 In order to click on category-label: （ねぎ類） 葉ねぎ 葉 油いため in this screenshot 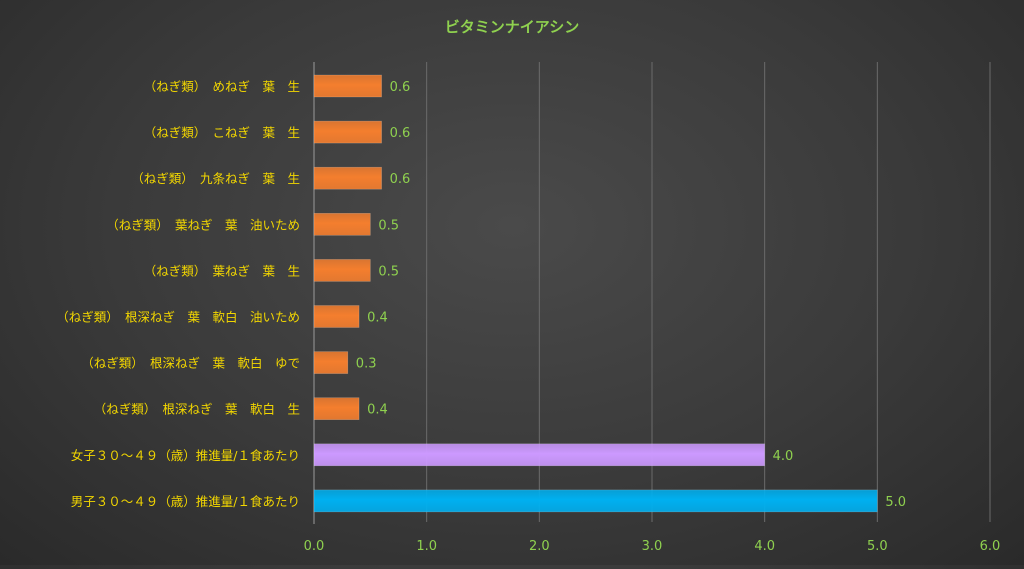, I will do `click(203, 224)`.